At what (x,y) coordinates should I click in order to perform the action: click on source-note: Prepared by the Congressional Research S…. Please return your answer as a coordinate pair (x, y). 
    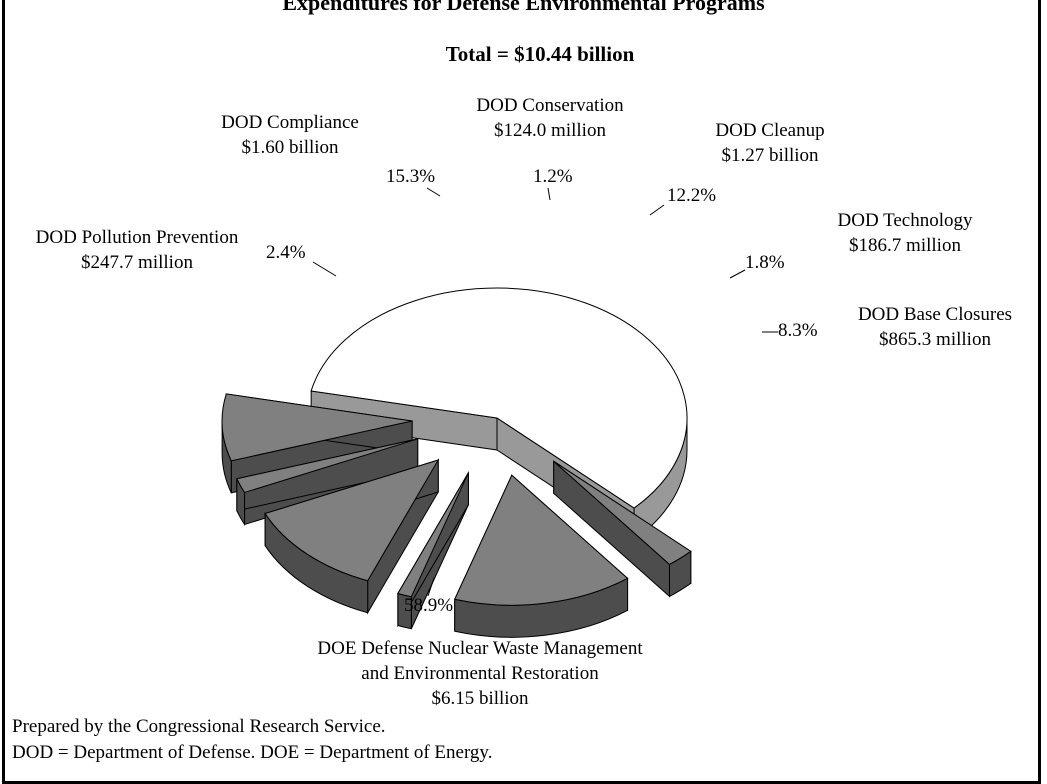
    Looking at the image, I should click on (199, 726).